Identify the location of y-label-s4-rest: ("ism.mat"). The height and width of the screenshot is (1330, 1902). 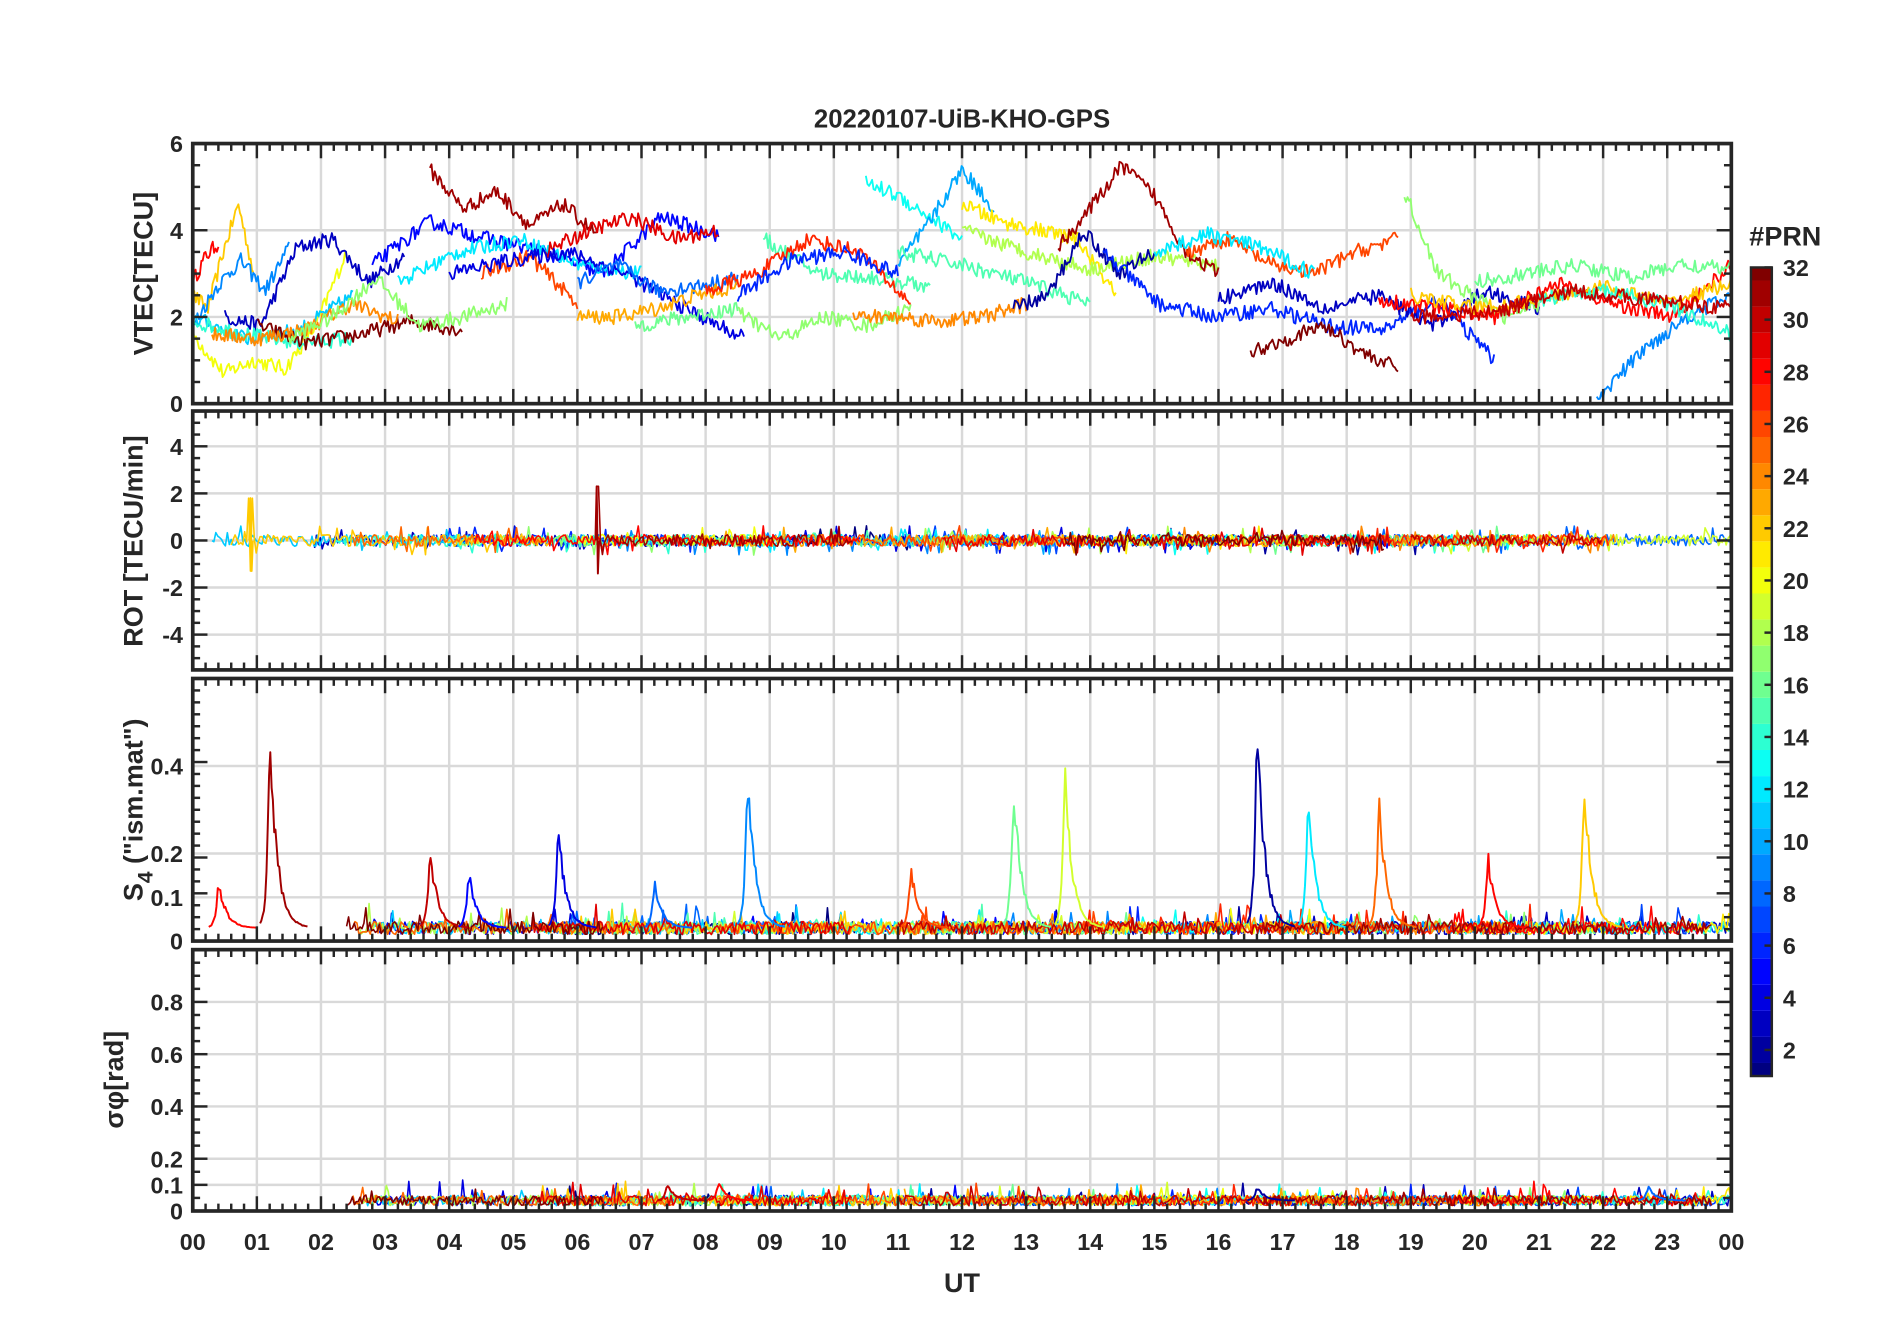
(133, 794).